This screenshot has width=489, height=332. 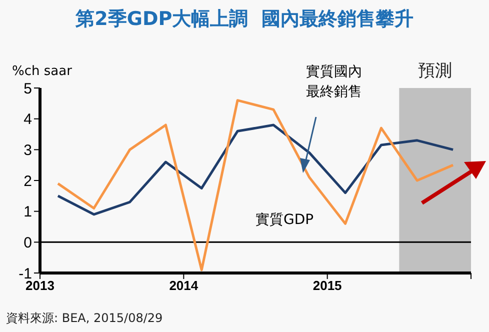 What do you see at coordinates (28, 243) in the screenshot?
I see `y-tick-label: 0` at bounding box center [28, 243].